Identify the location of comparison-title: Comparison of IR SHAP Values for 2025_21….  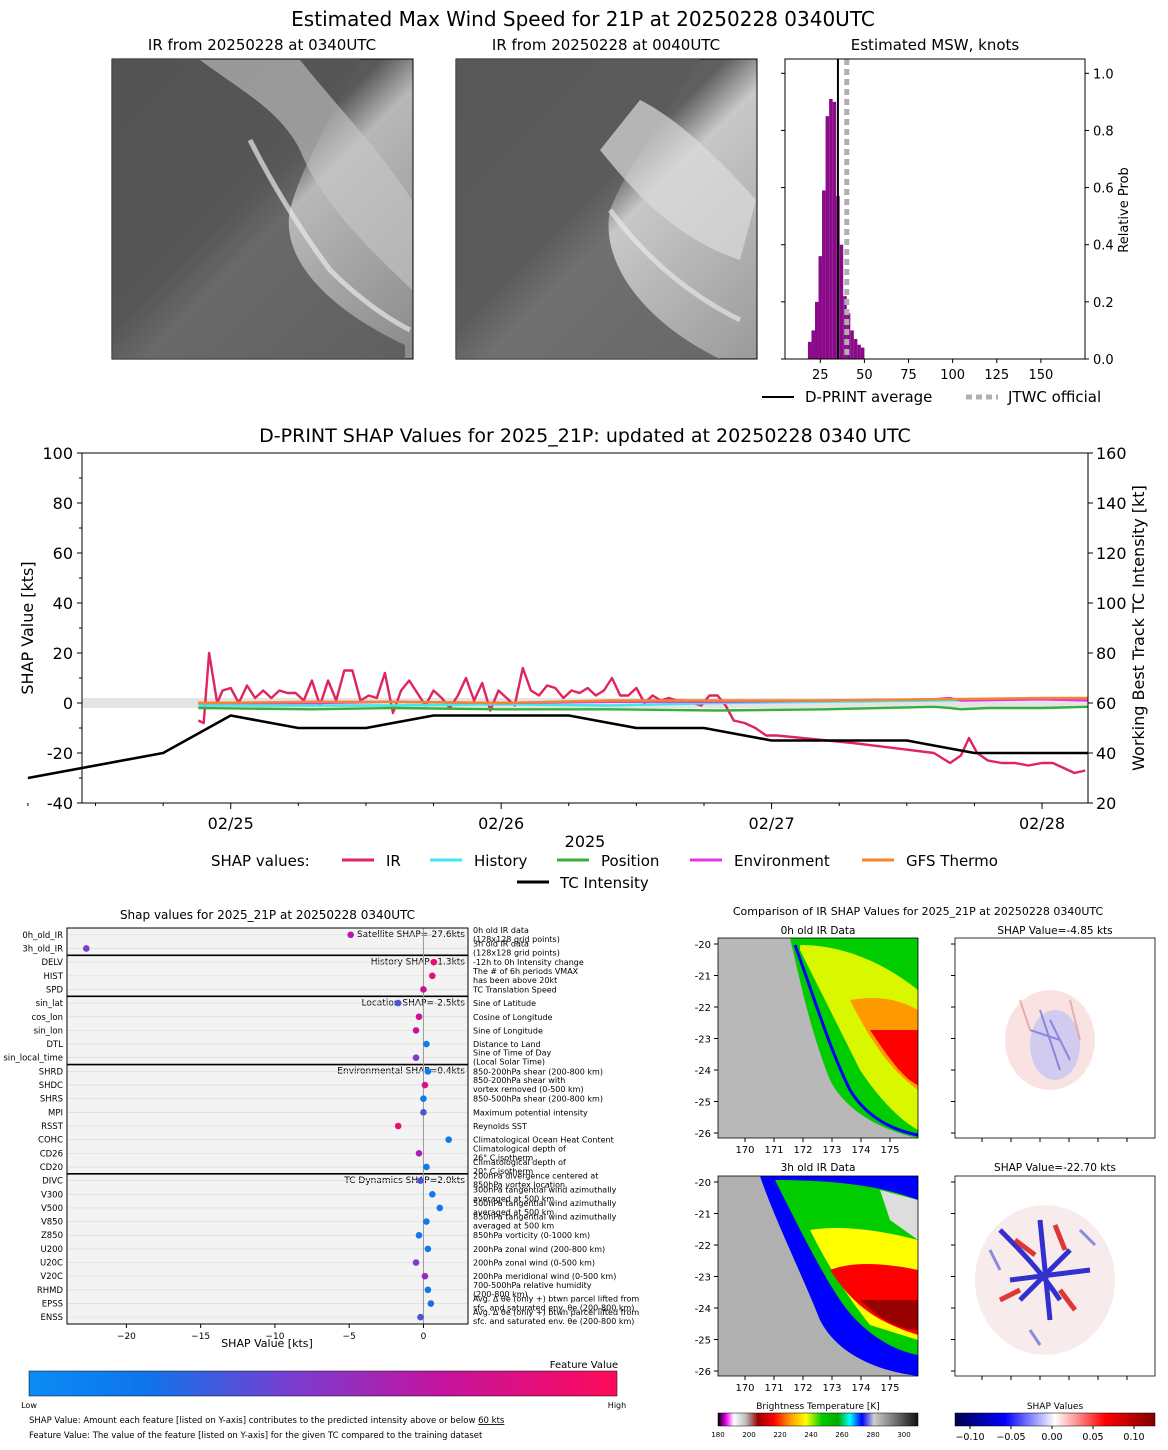
(918, 911).